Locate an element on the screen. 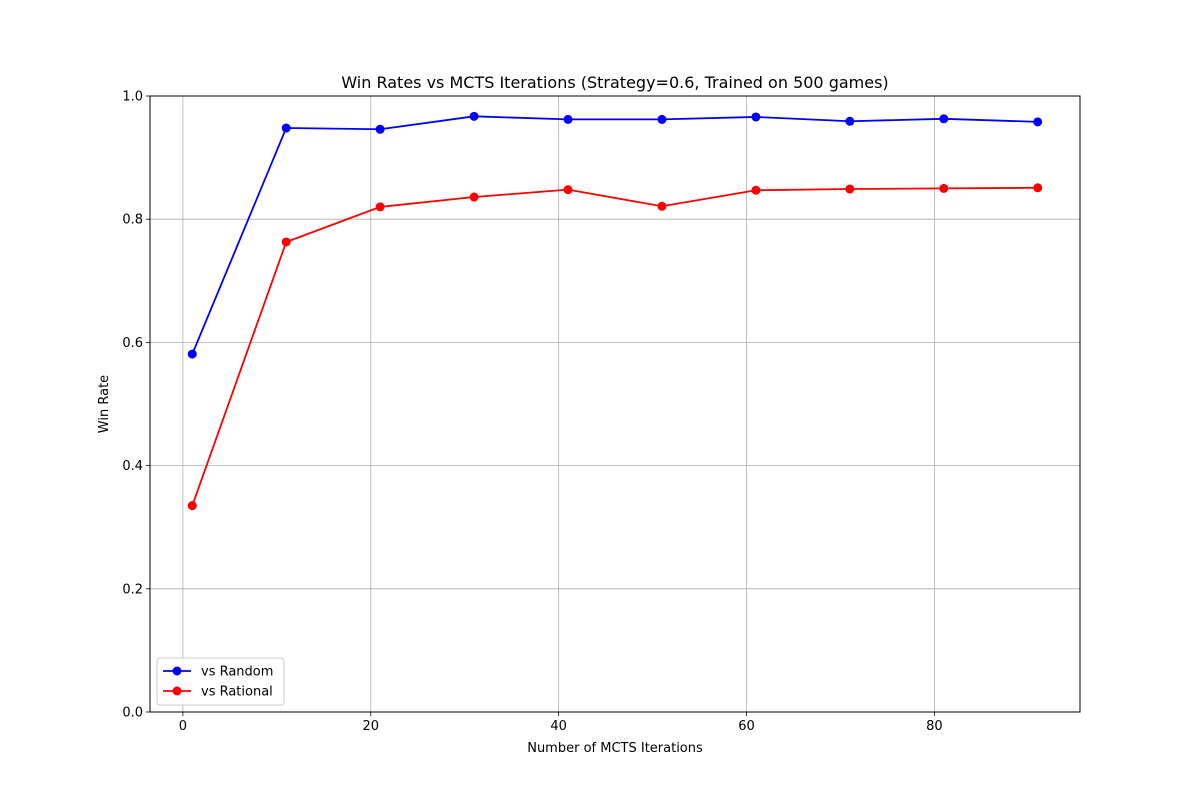 This screenshot has width=1200, height=800. y-tick-label: 0.0 is located at coordinates (132, 713).